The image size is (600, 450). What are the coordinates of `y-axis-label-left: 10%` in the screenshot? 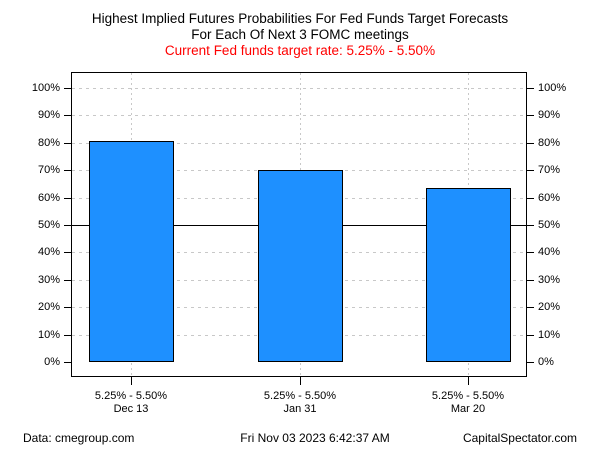 It's located at (48, 334).